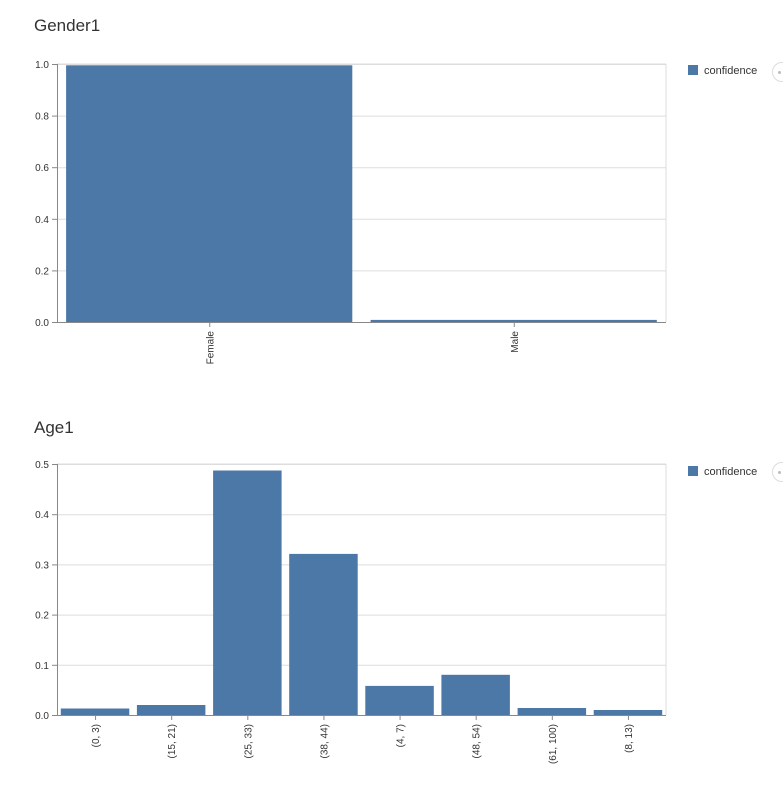 The height and width of the screenshot is (792, 783). Describe the element at coordinates (42, 65) in the screenshot. I see `y-tick-label: 1.0` at that location.